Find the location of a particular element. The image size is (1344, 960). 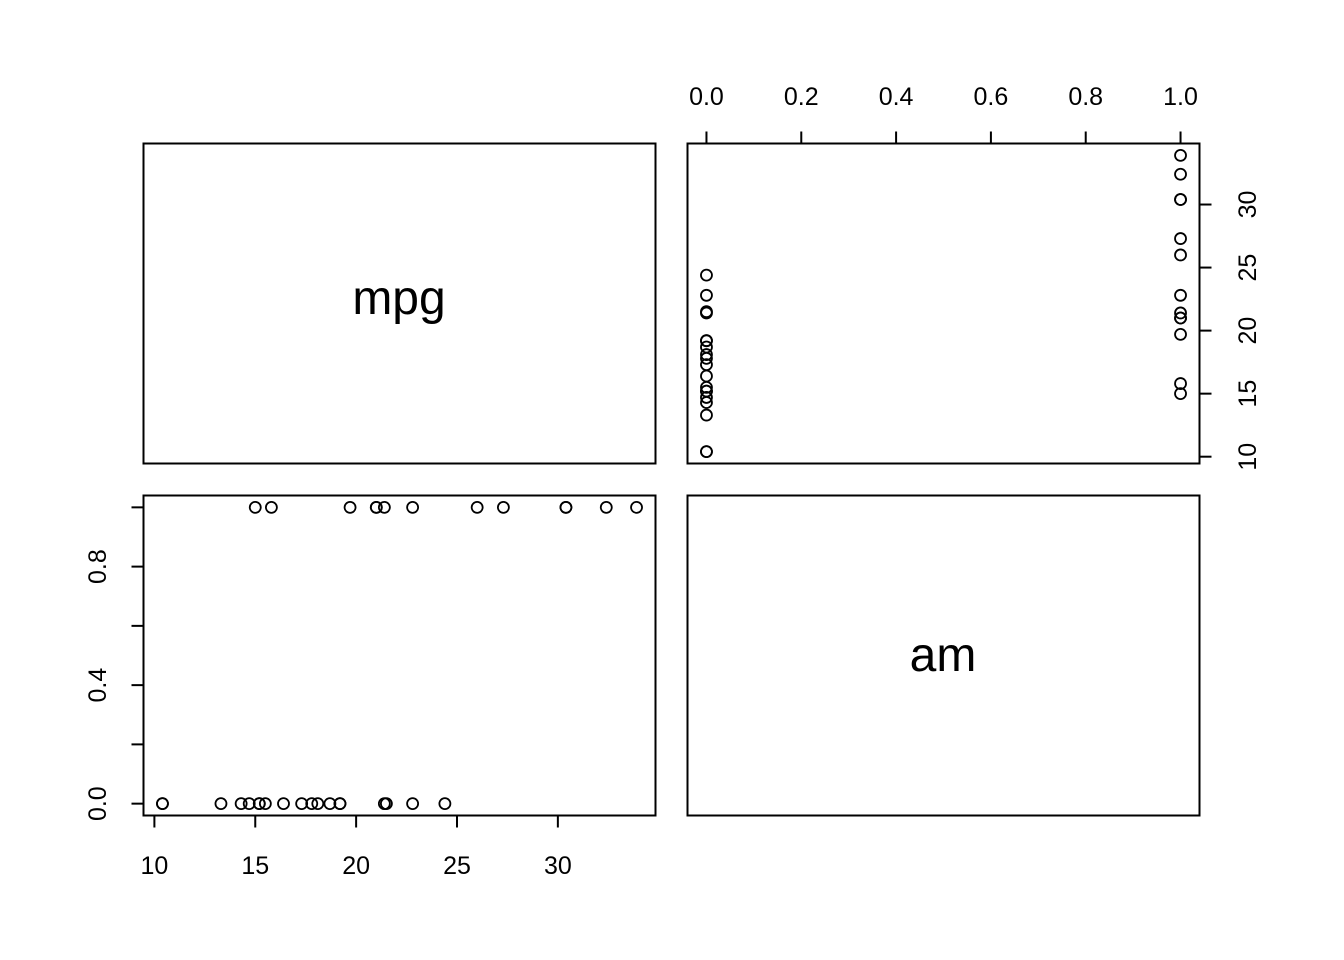

right-axis-tick-label: 20 is located at coordinates (1248, 331).